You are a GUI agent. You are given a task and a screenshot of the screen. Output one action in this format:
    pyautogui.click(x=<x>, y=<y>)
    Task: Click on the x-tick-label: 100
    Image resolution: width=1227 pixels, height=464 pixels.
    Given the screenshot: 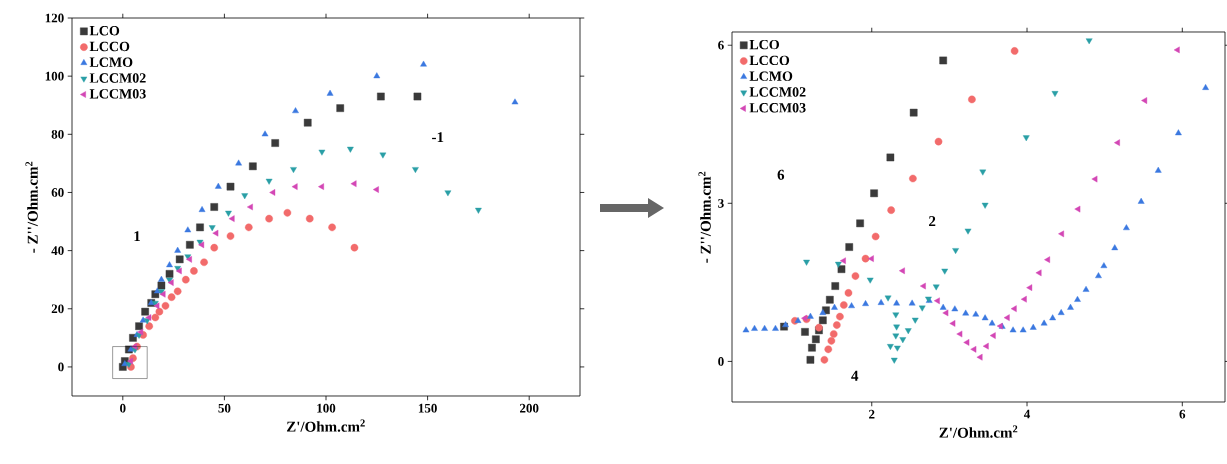 What is the action you would take?
    pyautogui.click(x=326, y=408)
    